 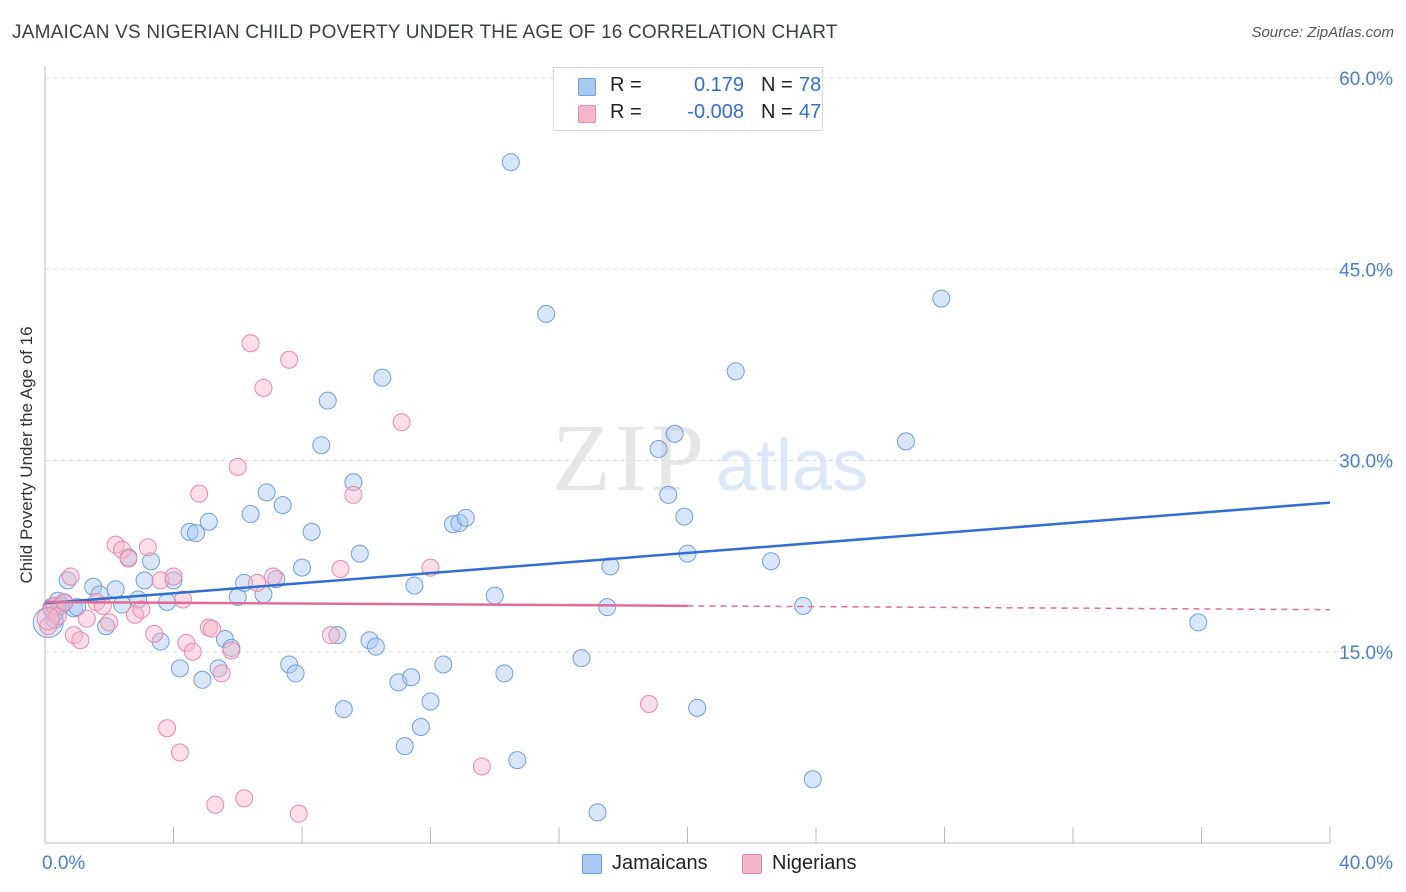 I want to click on legend-label-jamaicans: Jamaicans, so click(x=660, y=863).